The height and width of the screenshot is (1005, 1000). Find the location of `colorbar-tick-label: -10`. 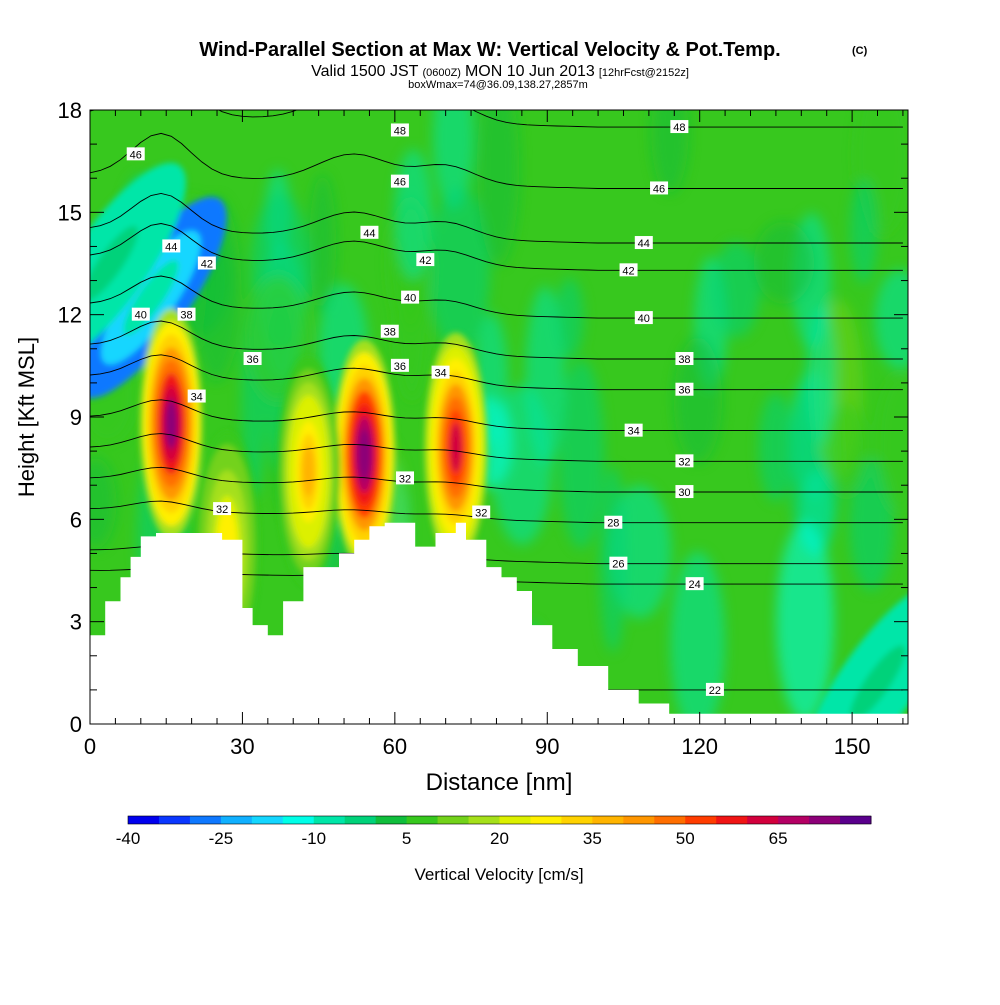

colorbar-tick-label: -10 is located at coordinates (313, 838).